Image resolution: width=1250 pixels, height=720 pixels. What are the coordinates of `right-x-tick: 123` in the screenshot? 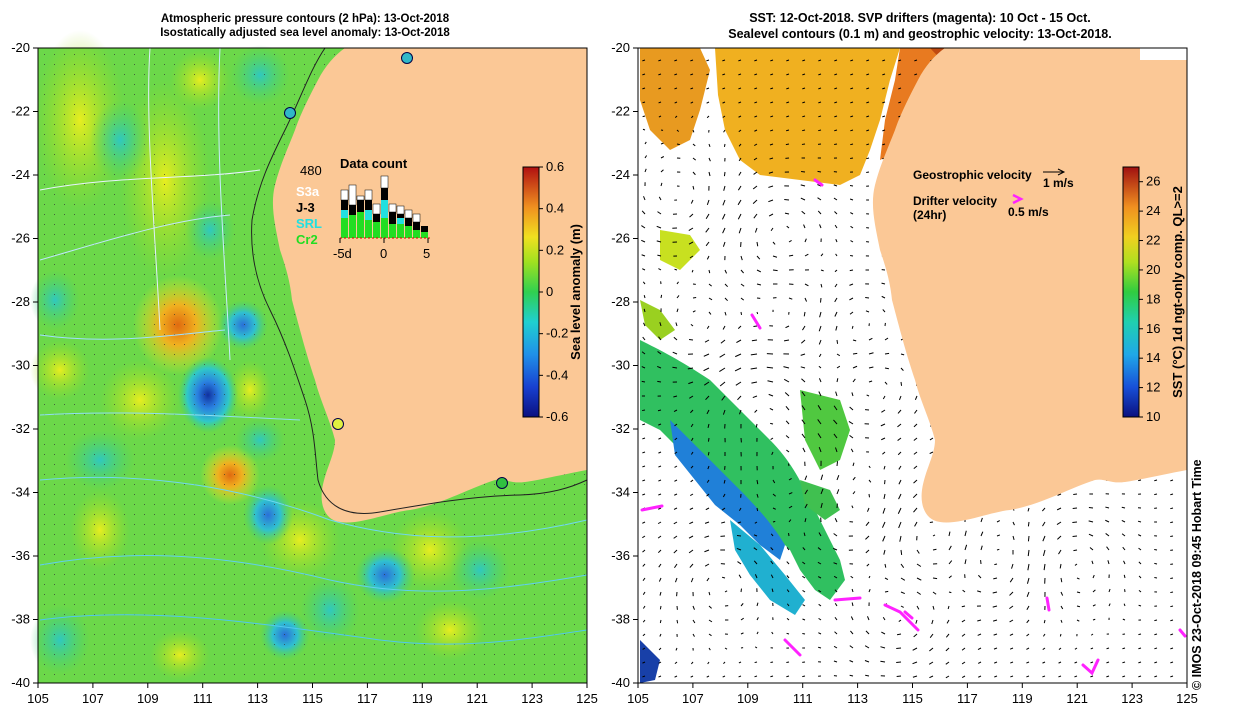 It's located at (1132, 698).